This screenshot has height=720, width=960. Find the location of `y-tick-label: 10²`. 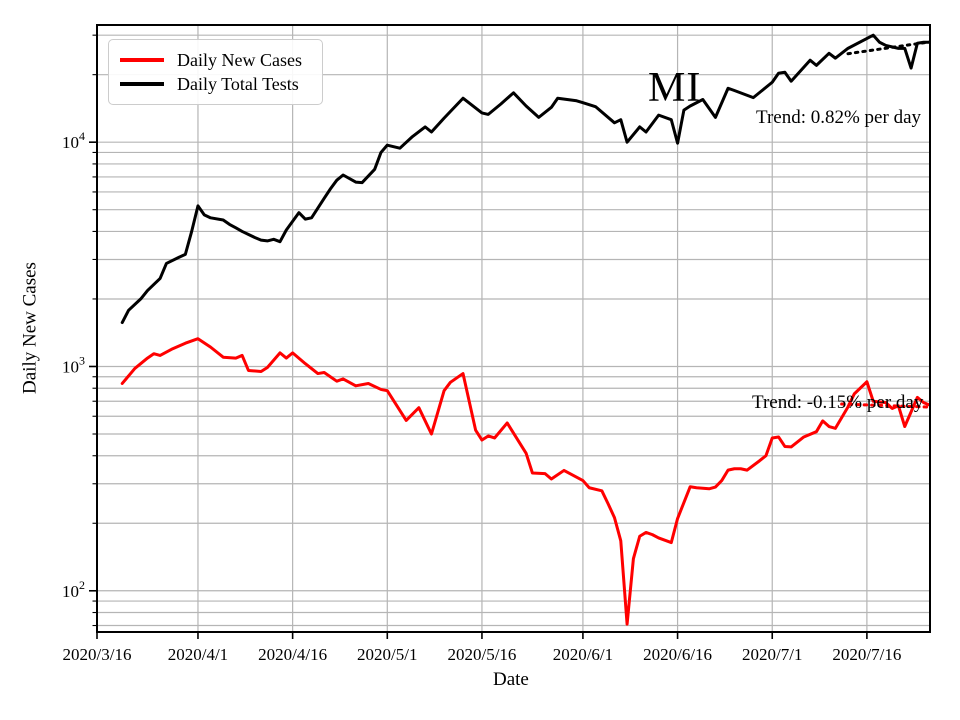

y-tick-label: 10² is located at coordinates (73, 589).